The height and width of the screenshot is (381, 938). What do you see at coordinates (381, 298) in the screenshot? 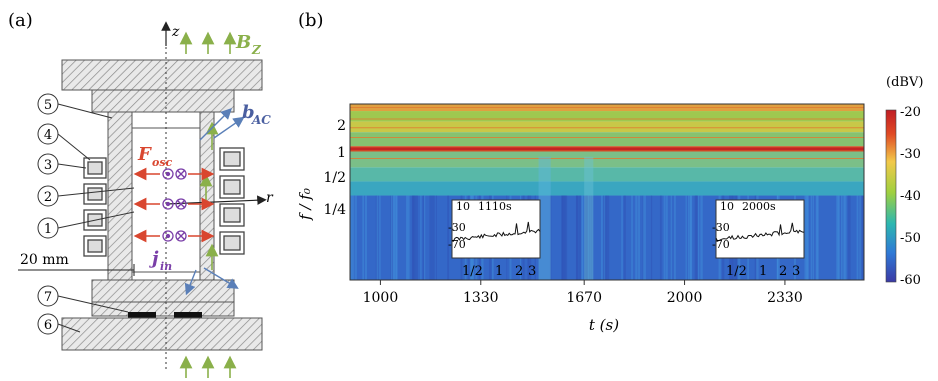
I see `x-tick-label: 1000` at bounding box center [381, 298].